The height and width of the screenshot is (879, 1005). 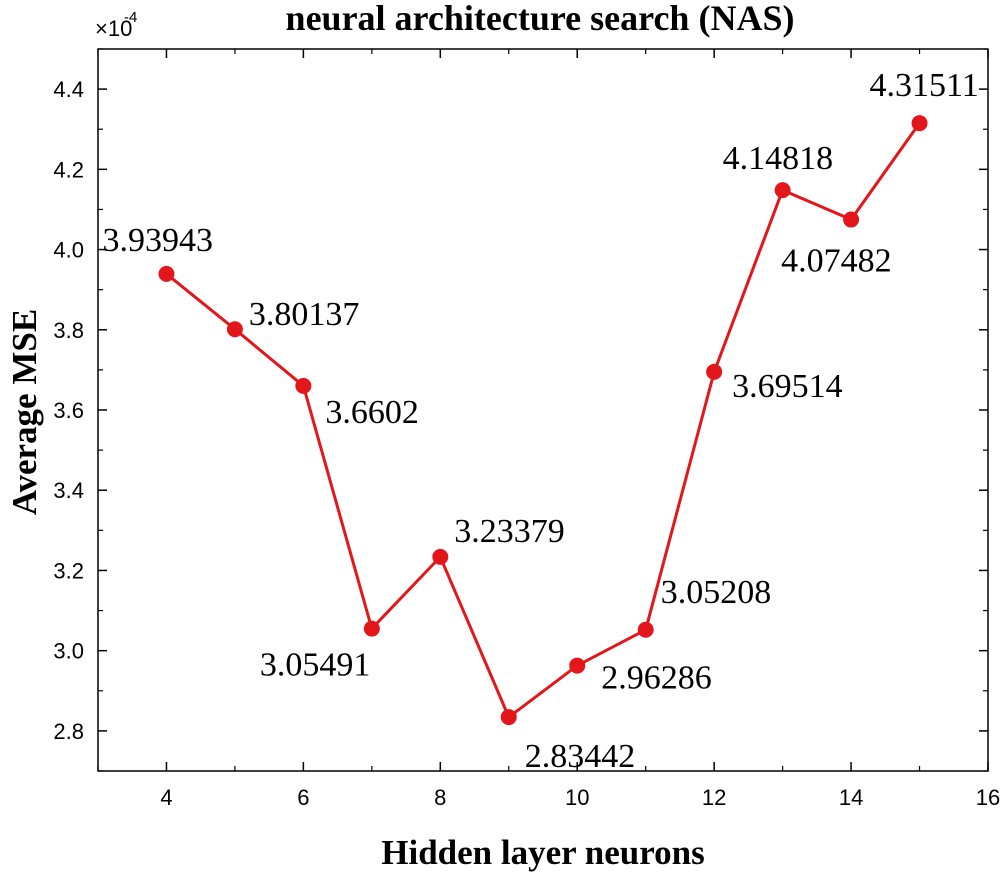 I want to click on data-label: 4.07482, so click(x=836, y=261).